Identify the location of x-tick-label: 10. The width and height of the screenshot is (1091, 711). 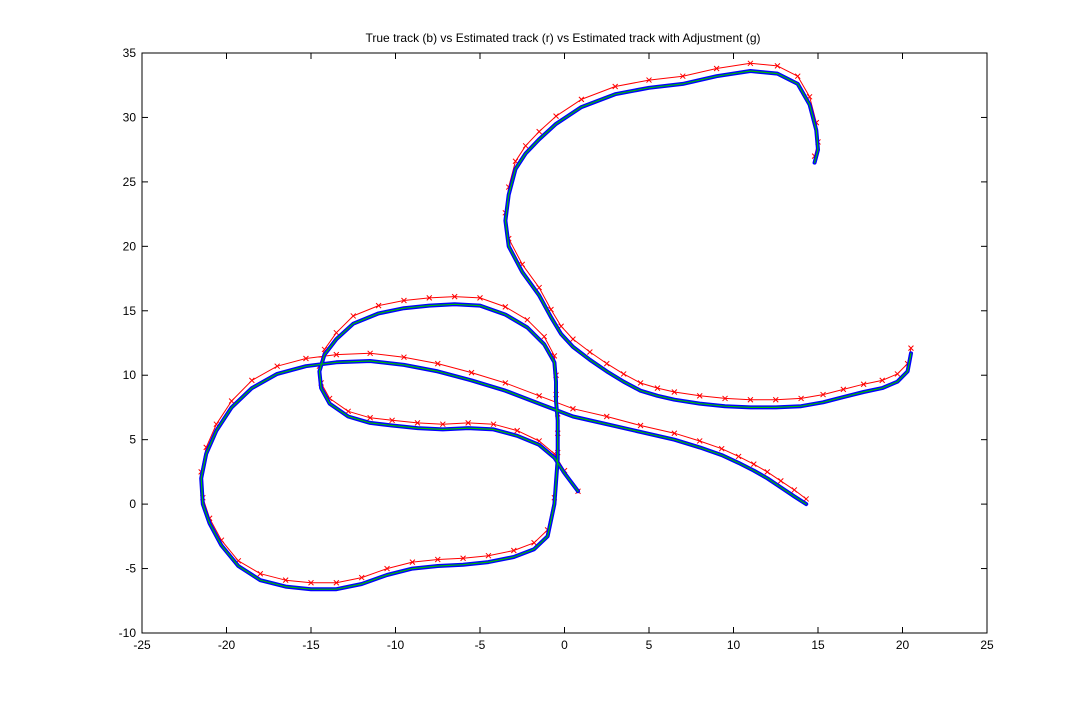
(734, 645).